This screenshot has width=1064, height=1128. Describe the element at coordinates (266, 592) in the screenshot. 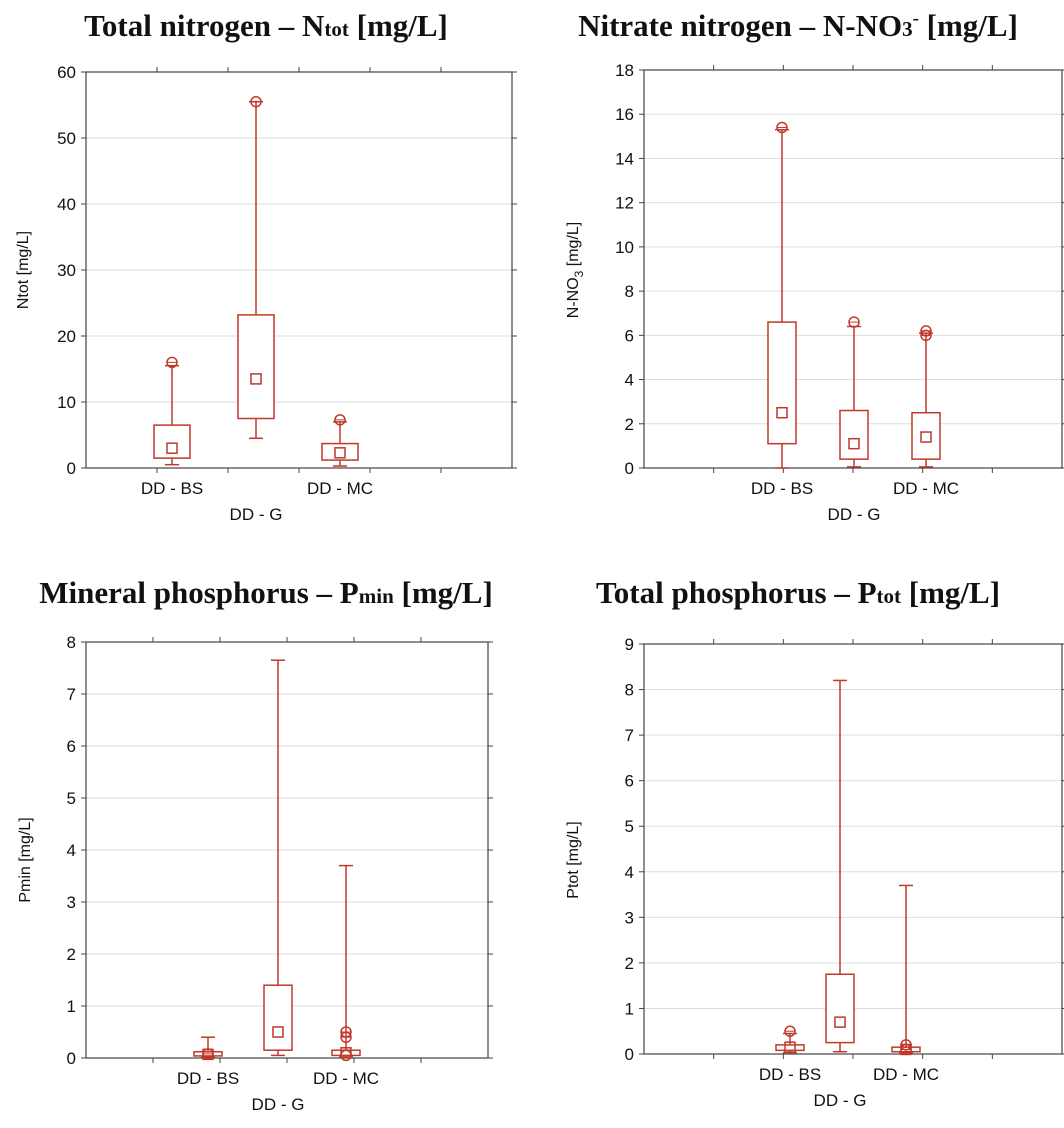

I see `chart-title: Mineral phosphorus – Pmin [mg/L]` at that location.